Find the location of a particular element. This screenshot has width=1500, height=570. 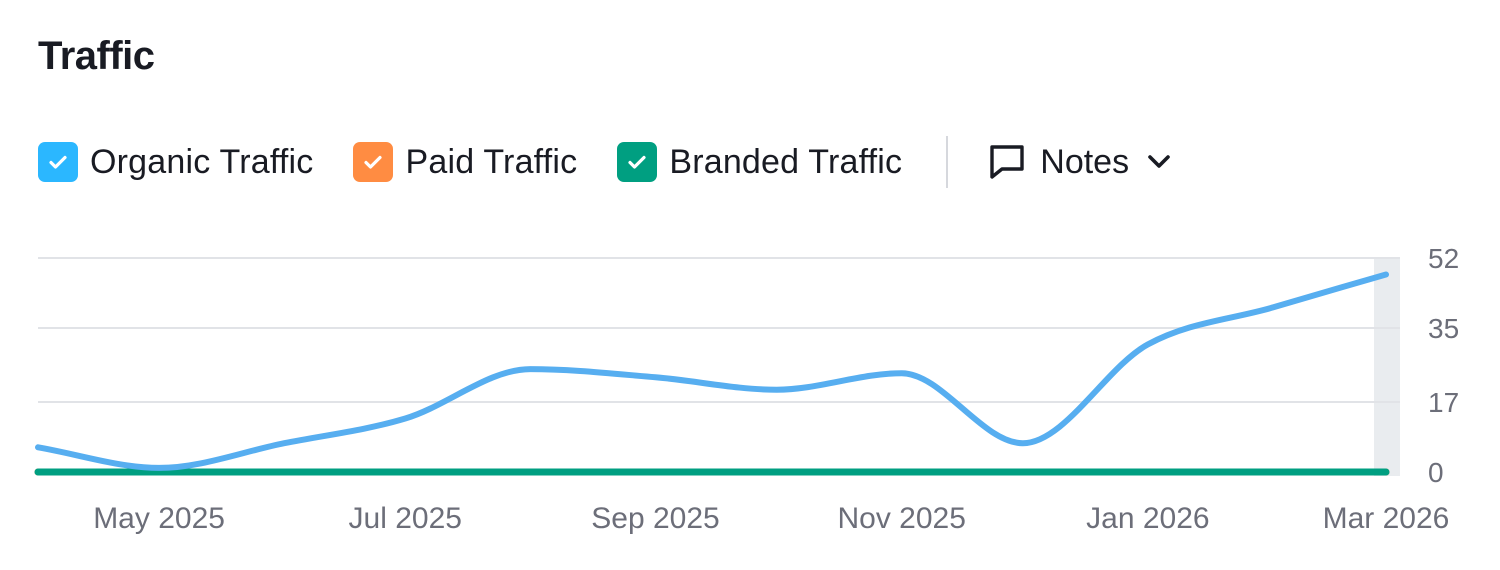

y-tick-label: 17 is located at coordinates (1443, 402).